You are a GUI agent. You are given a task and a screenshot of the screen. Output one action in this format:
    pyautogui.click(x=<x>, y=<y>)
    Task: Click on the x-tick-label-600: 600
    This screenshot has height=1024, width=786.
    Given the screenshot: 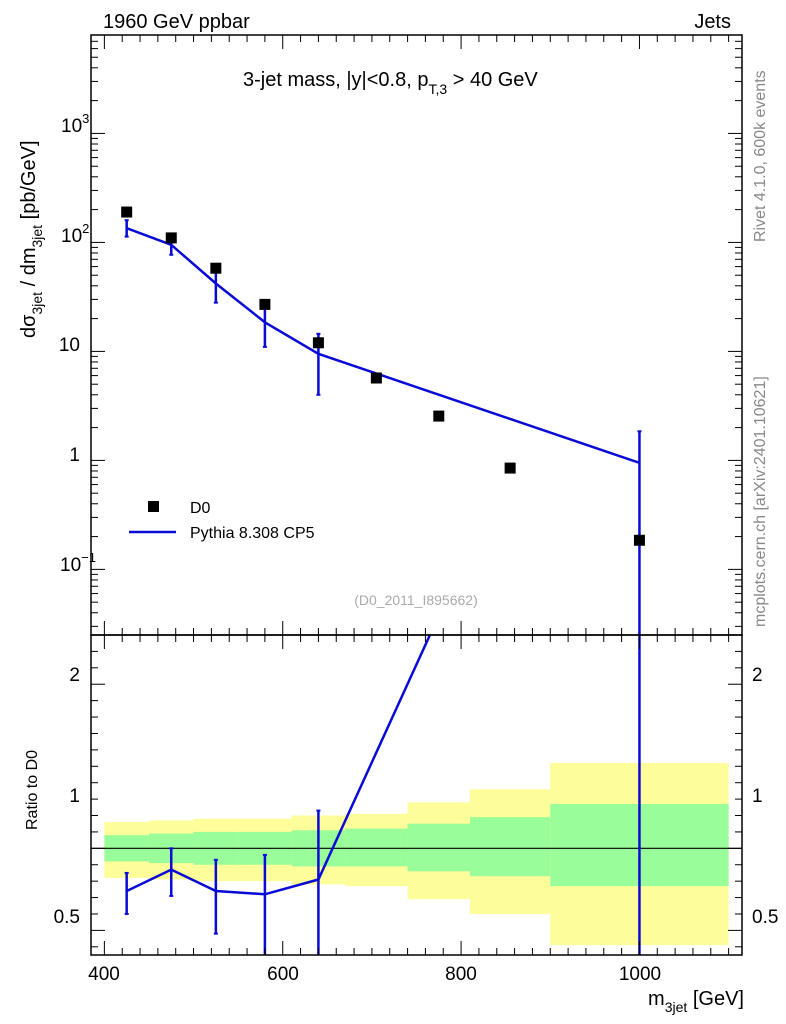 What is the action you would take?
    pyautogui.click(x=283, y=974)
    